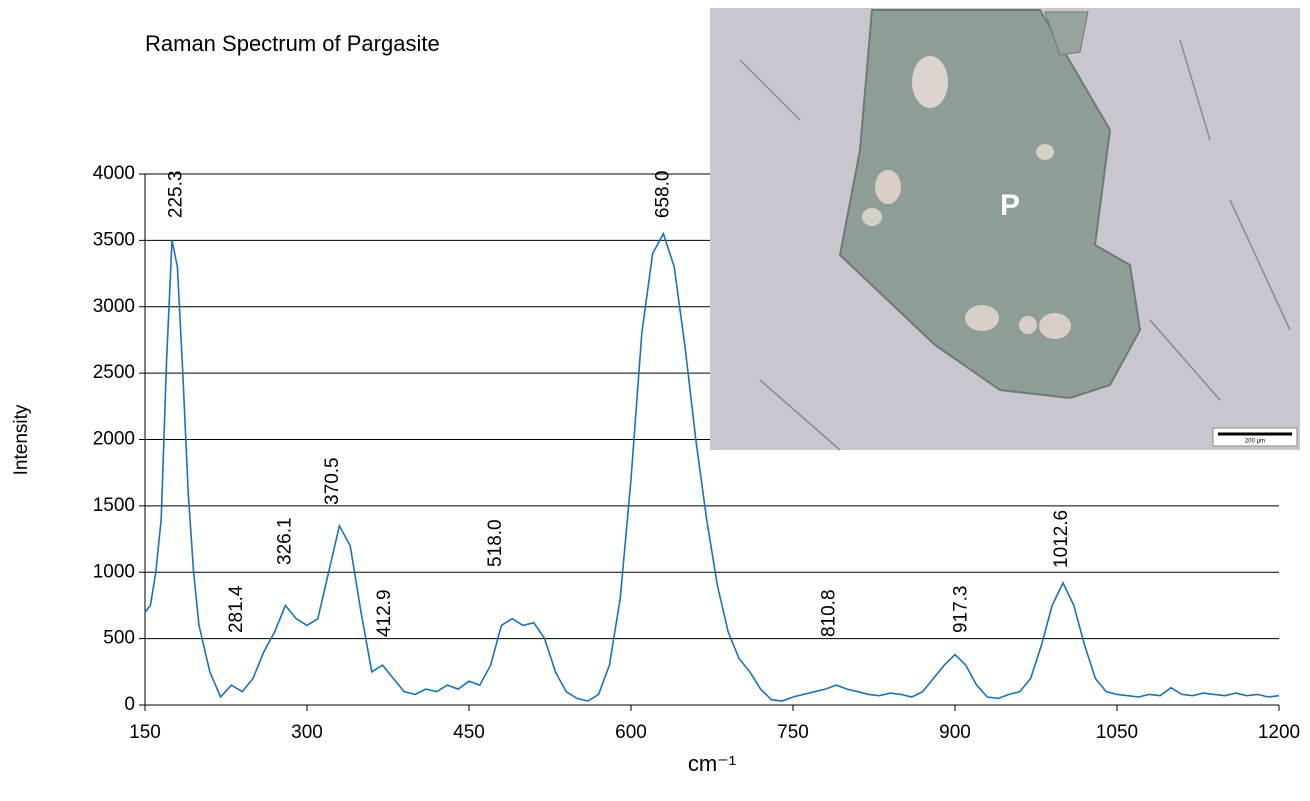 The width and height of the screenshot is (1310, 801). I want to click on peak-label: 225.3, so click(175, 195).